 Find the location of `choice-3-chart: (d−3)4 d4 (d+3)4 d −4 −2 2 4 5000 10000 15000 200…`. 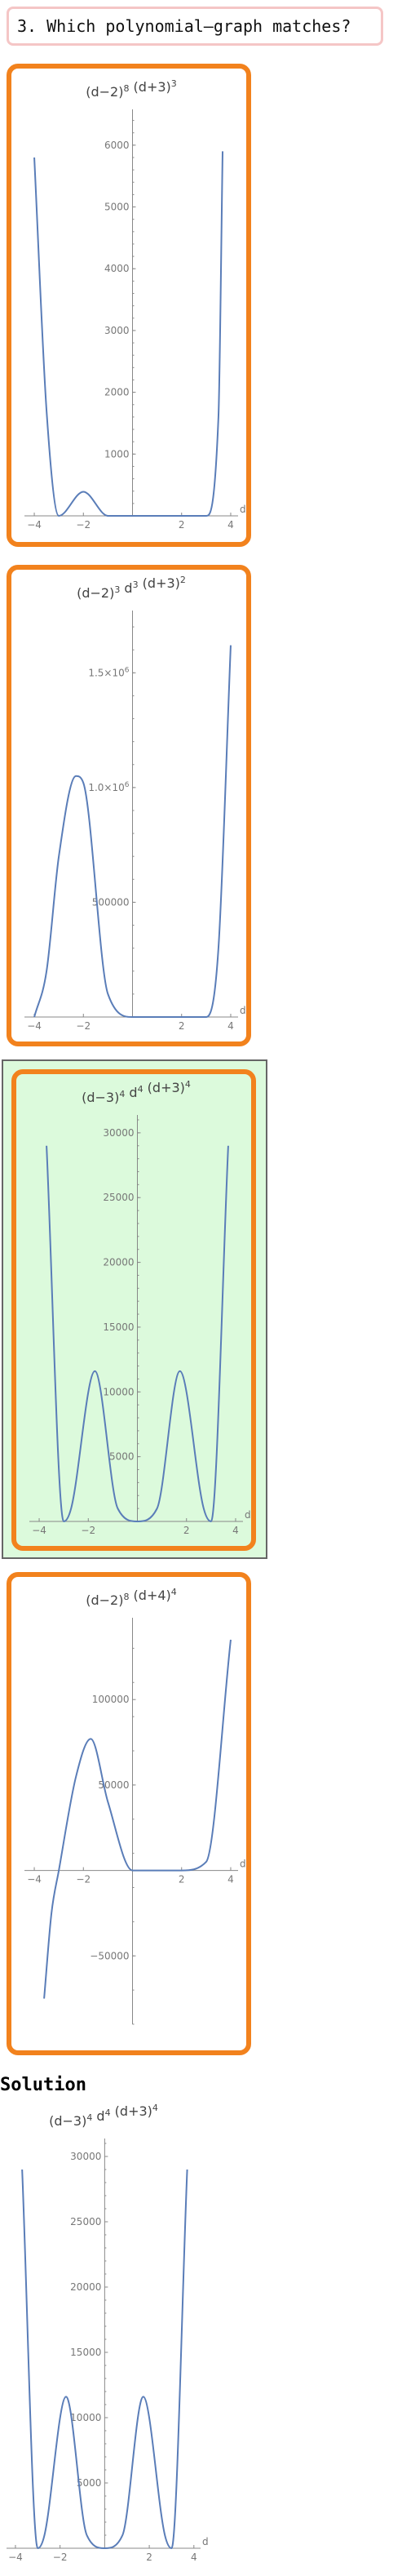

choice-3-chart: (d−3)4 d4 (d+3)4 d −4 −2 2 4 5000 10000 15000 200… is located at coordinates (140, 1307).